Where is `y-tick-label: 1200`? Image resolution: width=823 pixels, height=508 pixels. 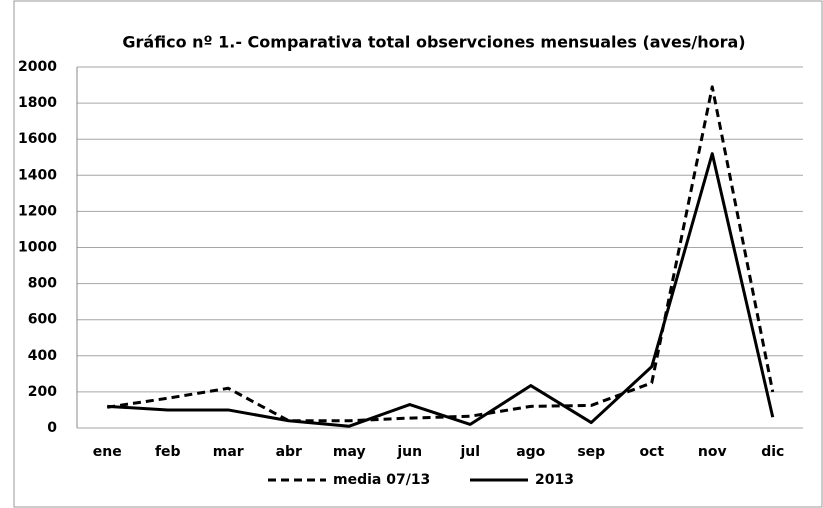
y-tick-label: 1200 is located at coordinates (37, 211).